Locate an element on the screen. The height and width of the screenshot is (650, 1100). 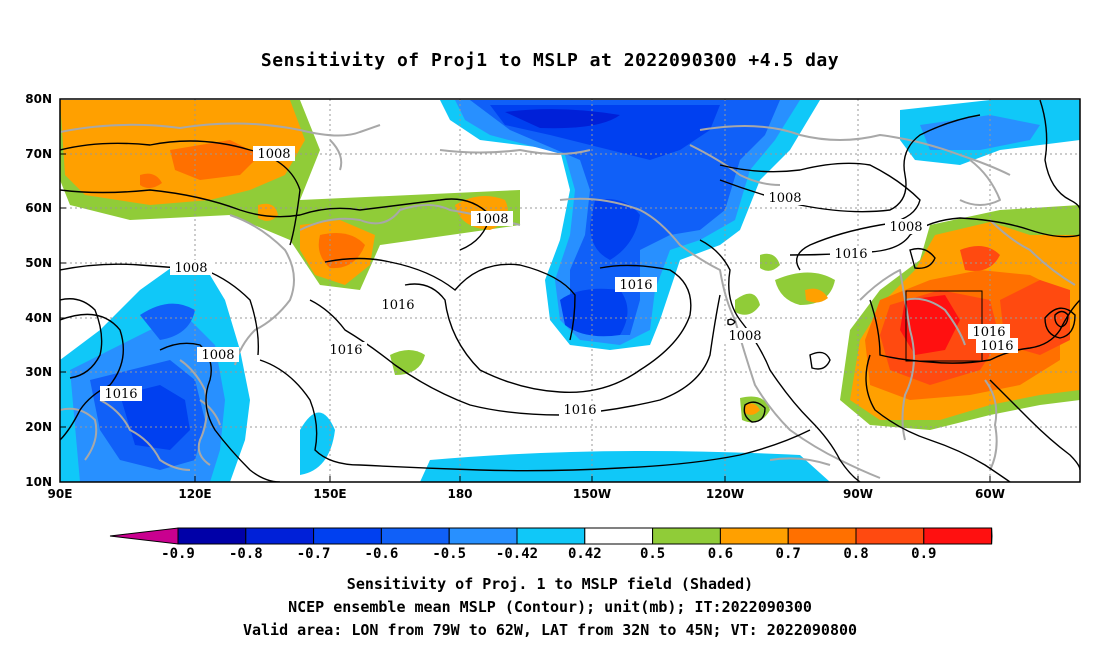
lat-label: 20N is located at coordinates (38, 427).